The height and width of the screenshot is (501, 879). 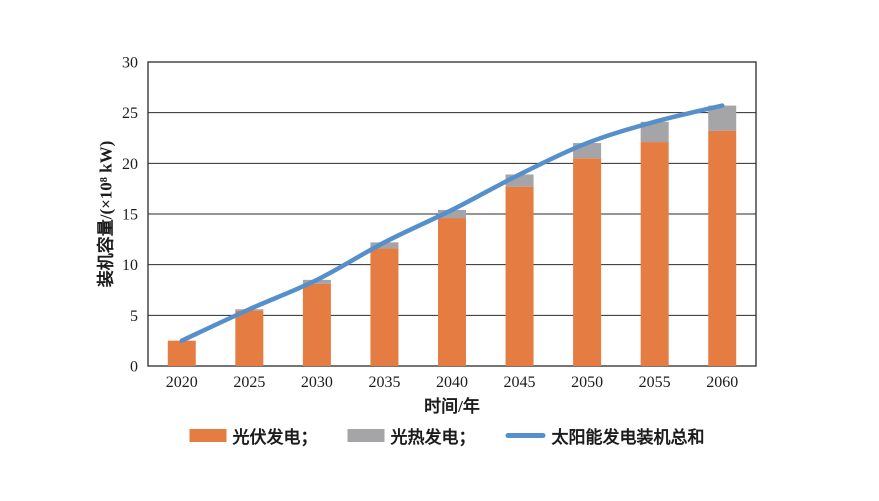 I want to click on bar-pv-2055, so click(x=654, y=254).